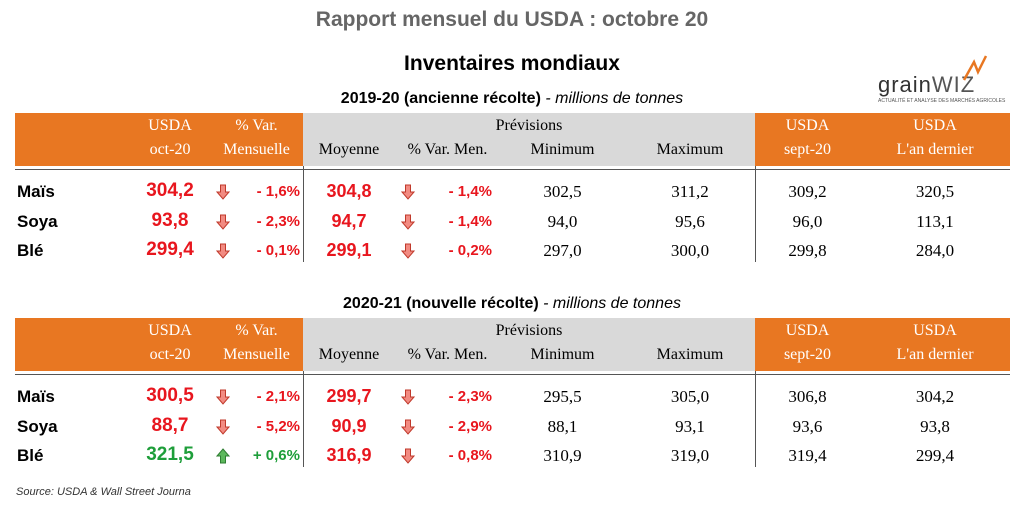  I want to click on value: 310,9, so click(562, 455).